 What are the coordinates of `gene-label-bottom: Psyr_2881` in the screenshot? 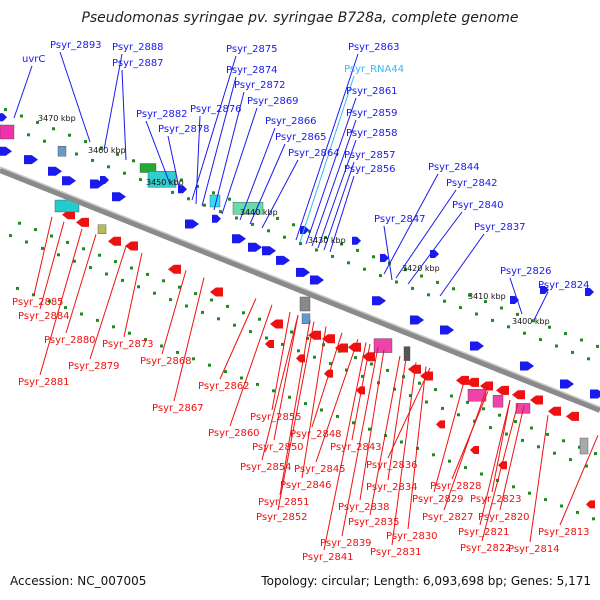 It's located at (44, 382).